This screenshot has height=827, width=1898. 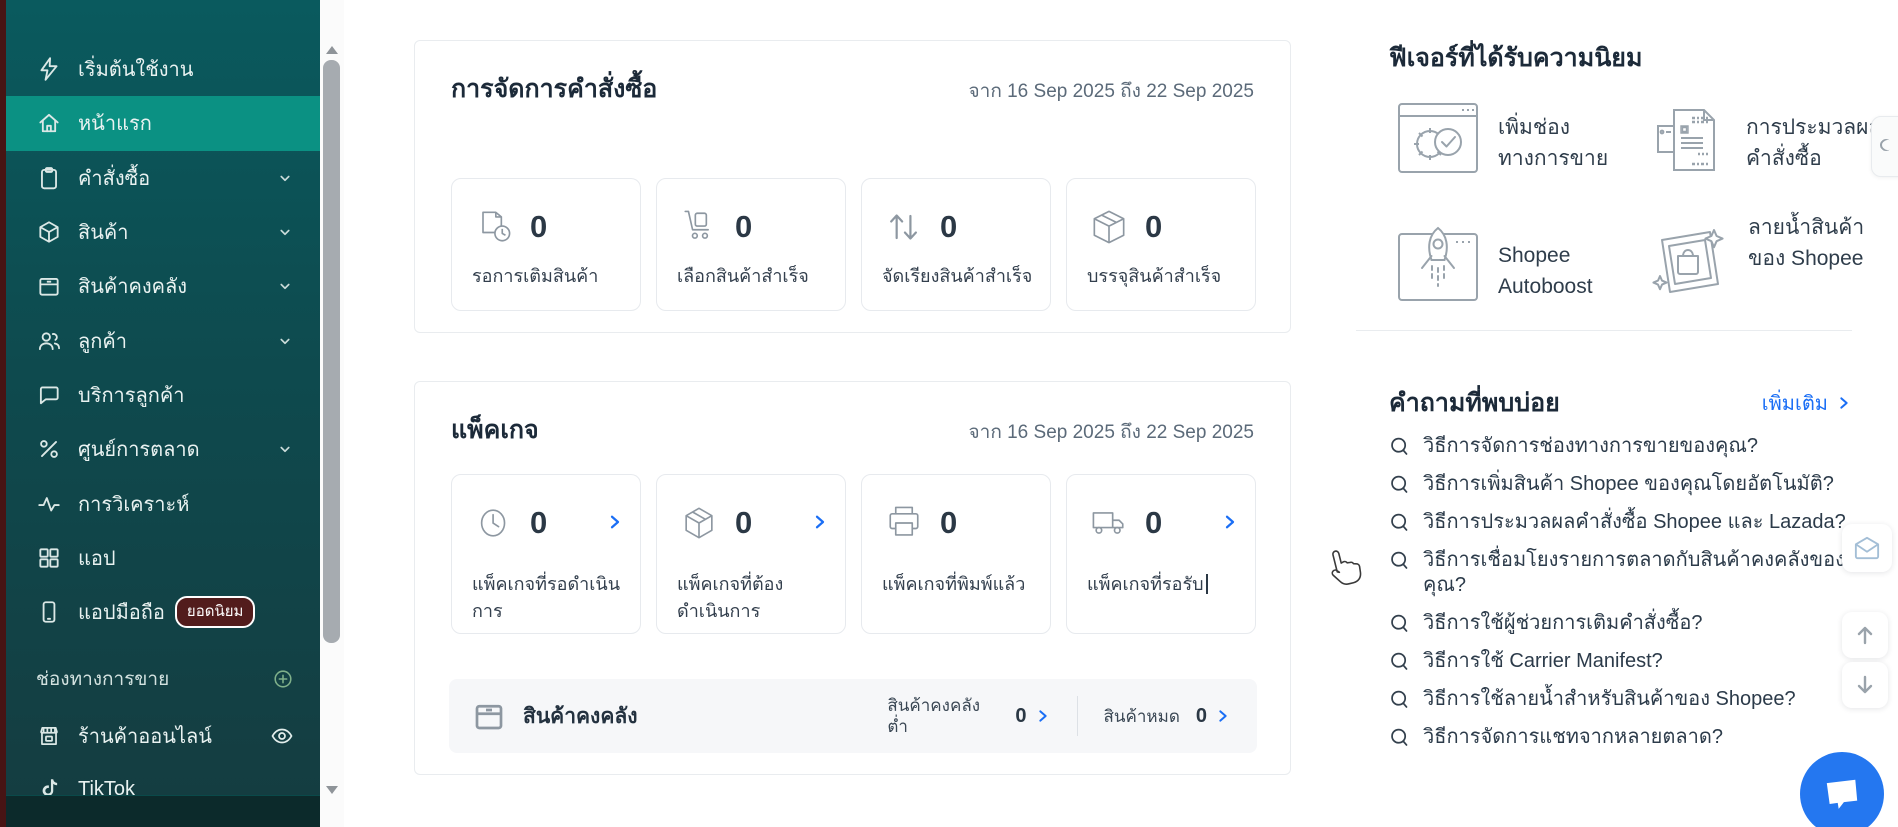 What do you see at coordinates (1109, 227) in the screenshot?
I see `package-icon` at bounding box center [1109, 227].